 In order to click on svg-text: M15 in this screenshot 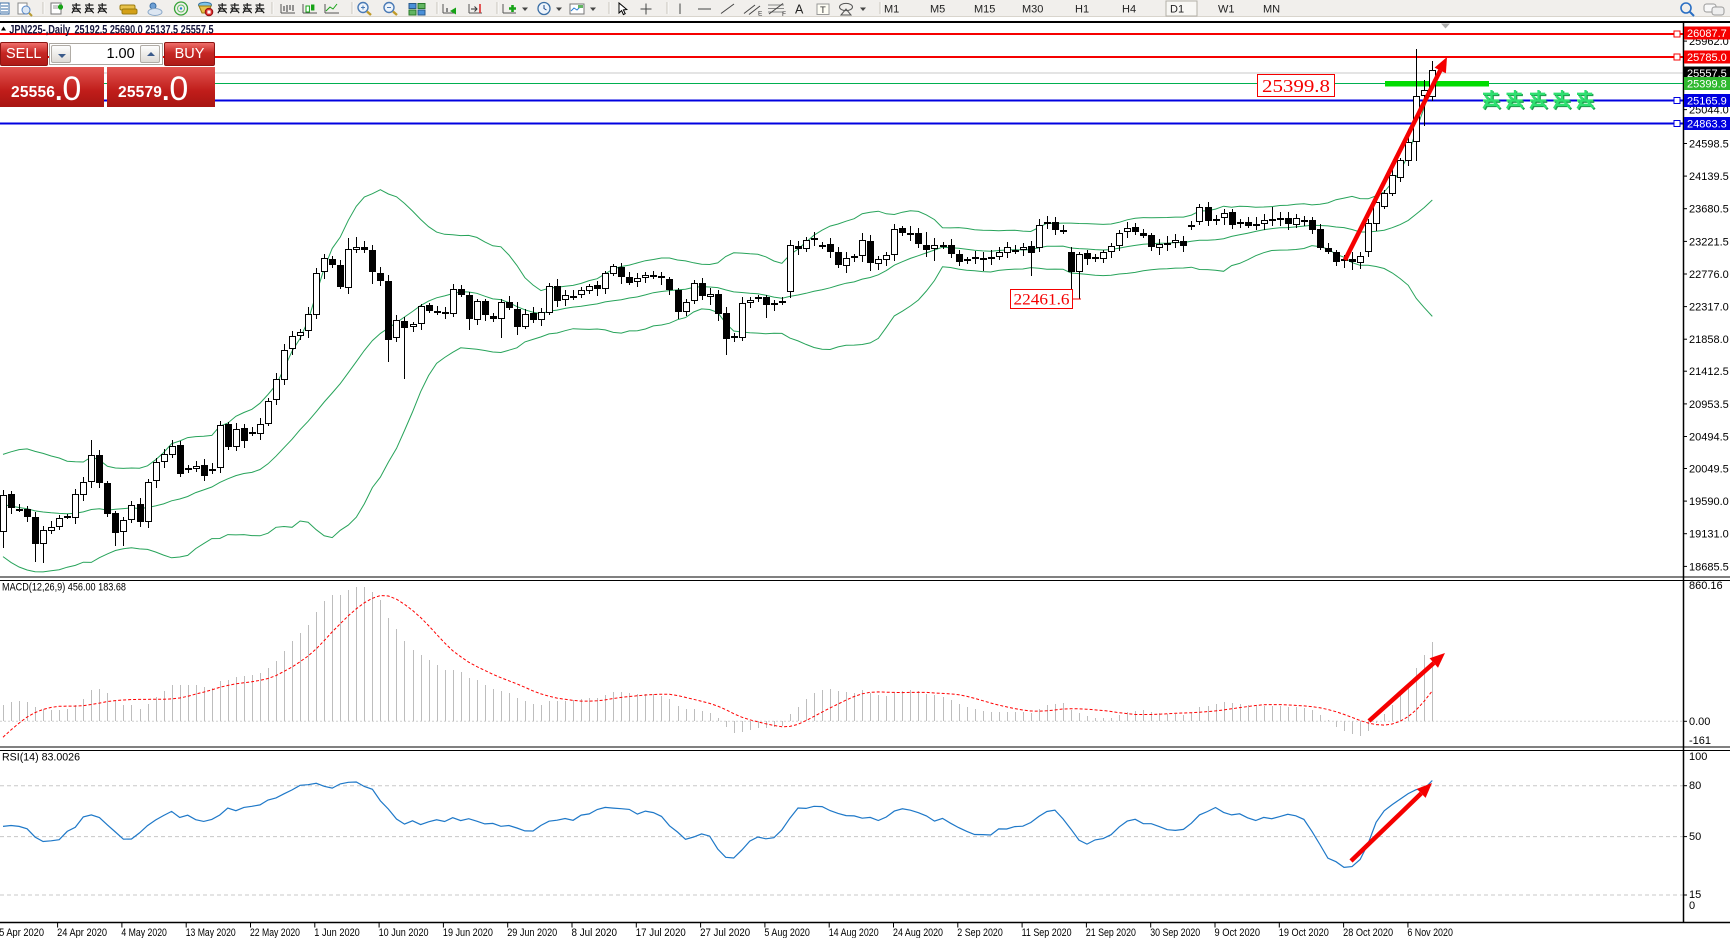, I will do `click(984, 10)`.